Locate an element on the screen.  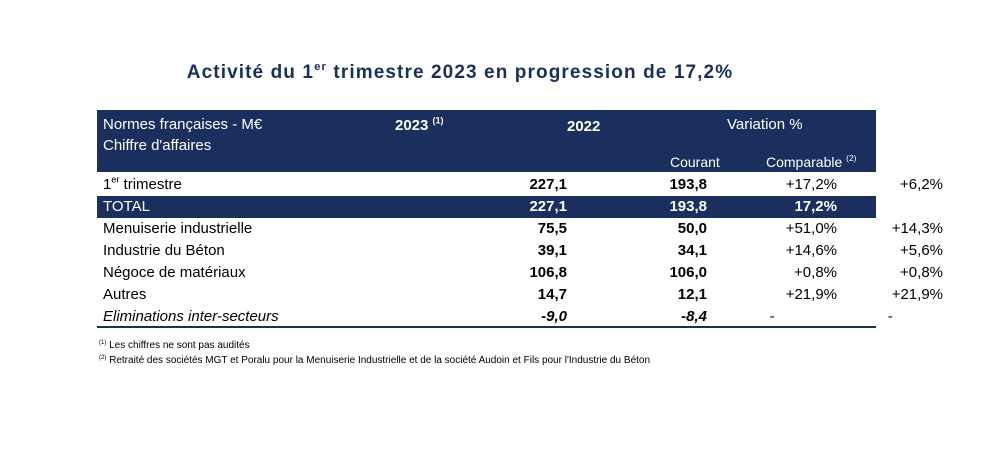
cell: 17,2% is located at coordinates (815, 206).